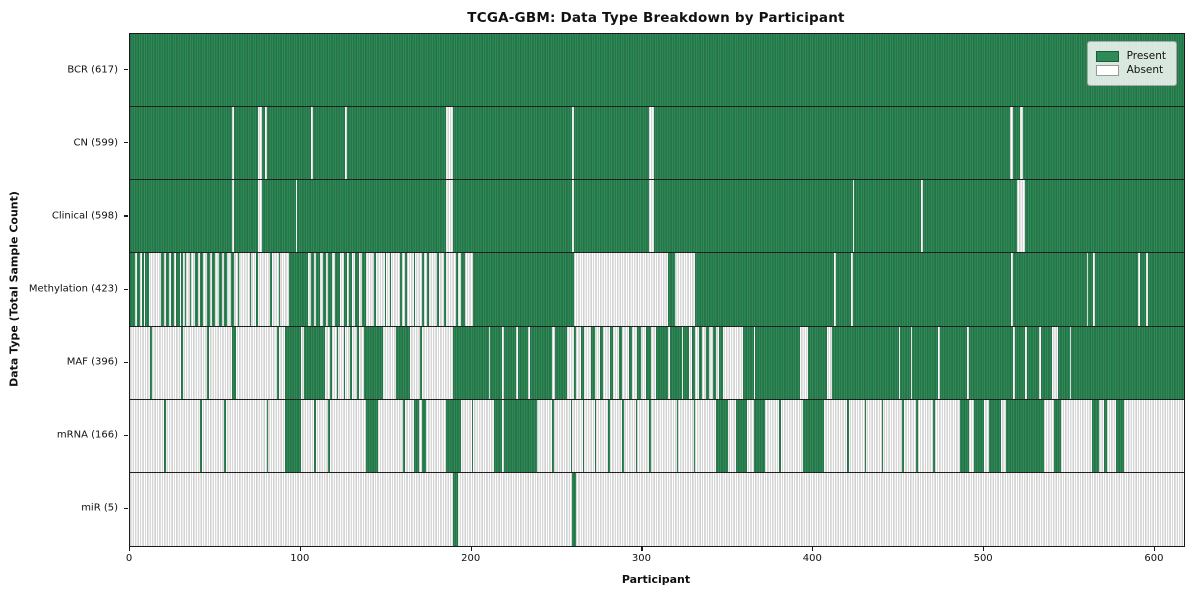  Describe the element at coordinates (92, 362) in the screenshot. I see `y-tick-label-maf: MAF (396)` at that location.